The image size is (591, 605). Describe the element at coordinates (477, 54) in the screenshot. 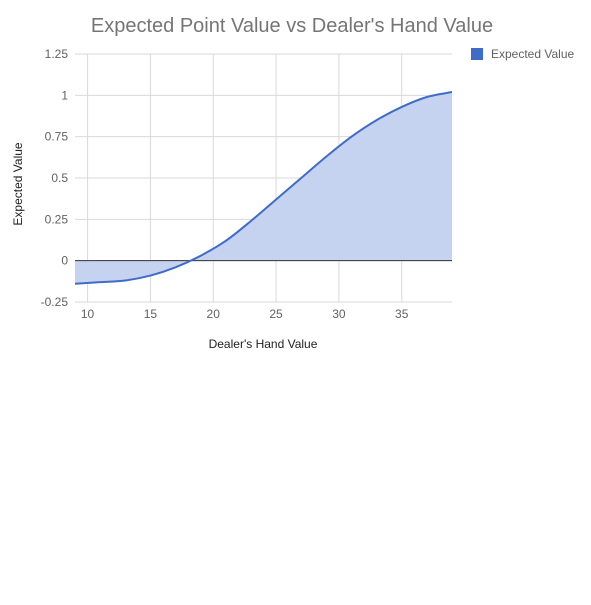

I see `legend-swatch` at that location.